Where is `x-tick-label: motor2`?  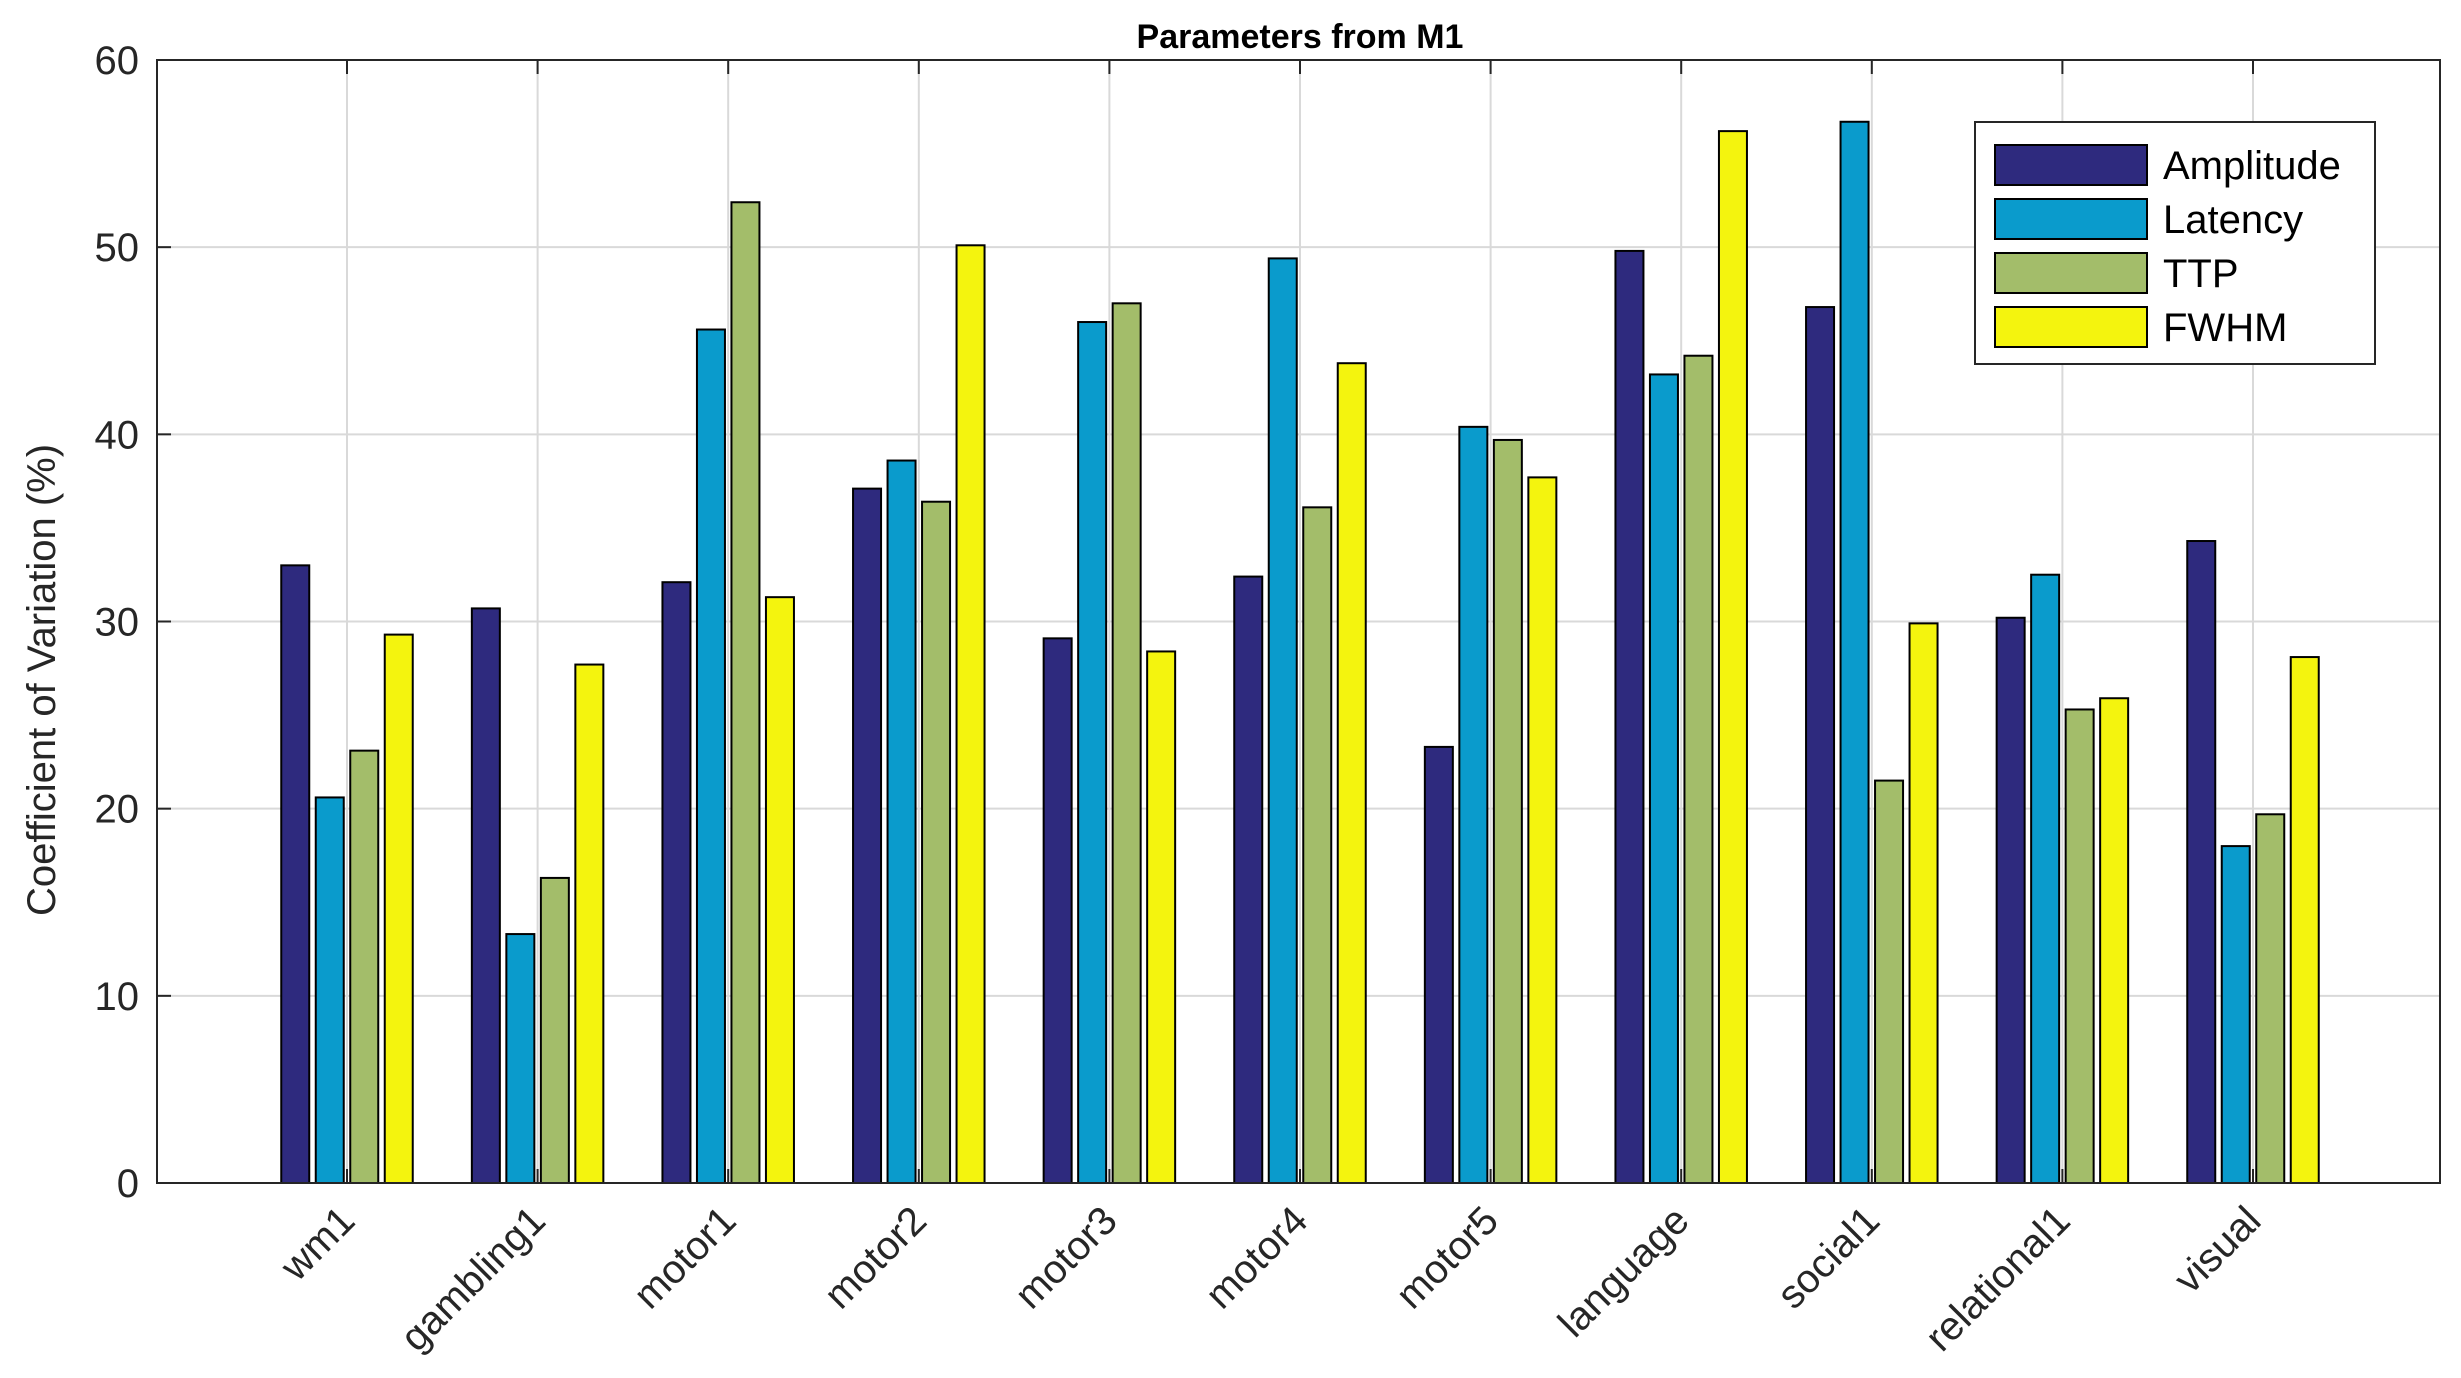 x-tick-label: motor2 is located at coordinates (875, 1257).